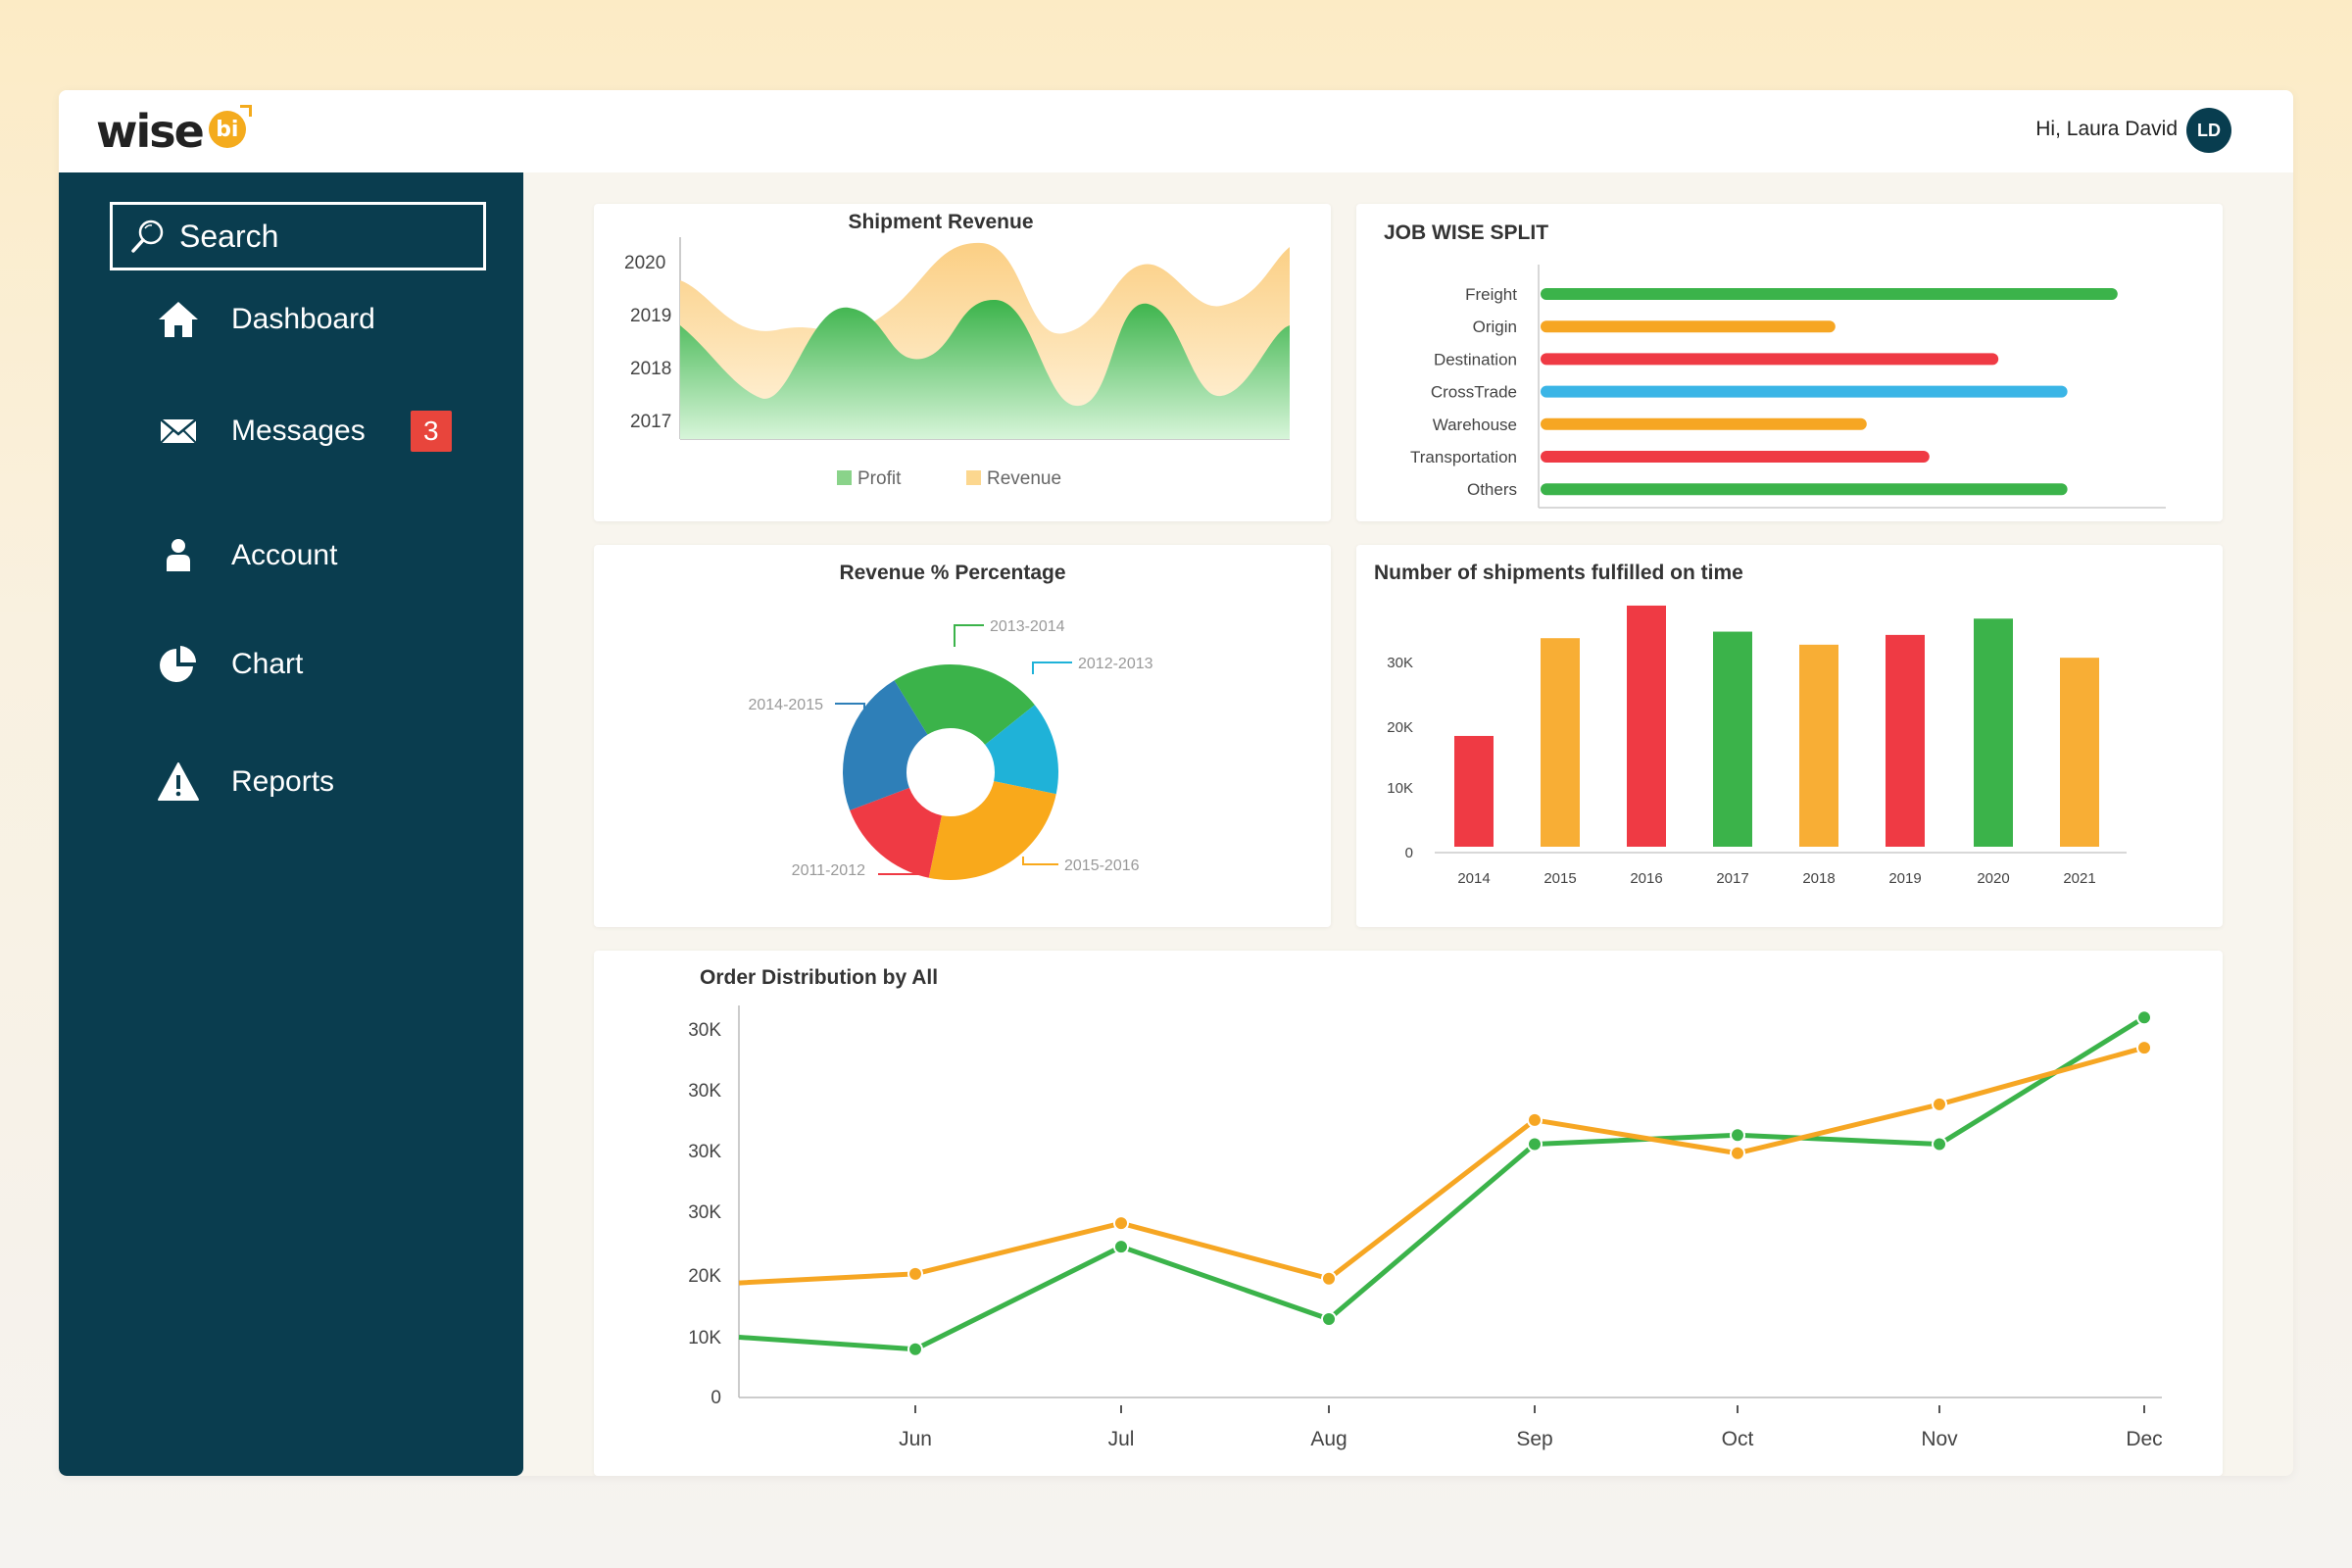 The height and width of the screenshot is (1568, 2352). Describe the element at coordinates (650, 369) in the screenshot. I see `y-tick: 2018` at that location.